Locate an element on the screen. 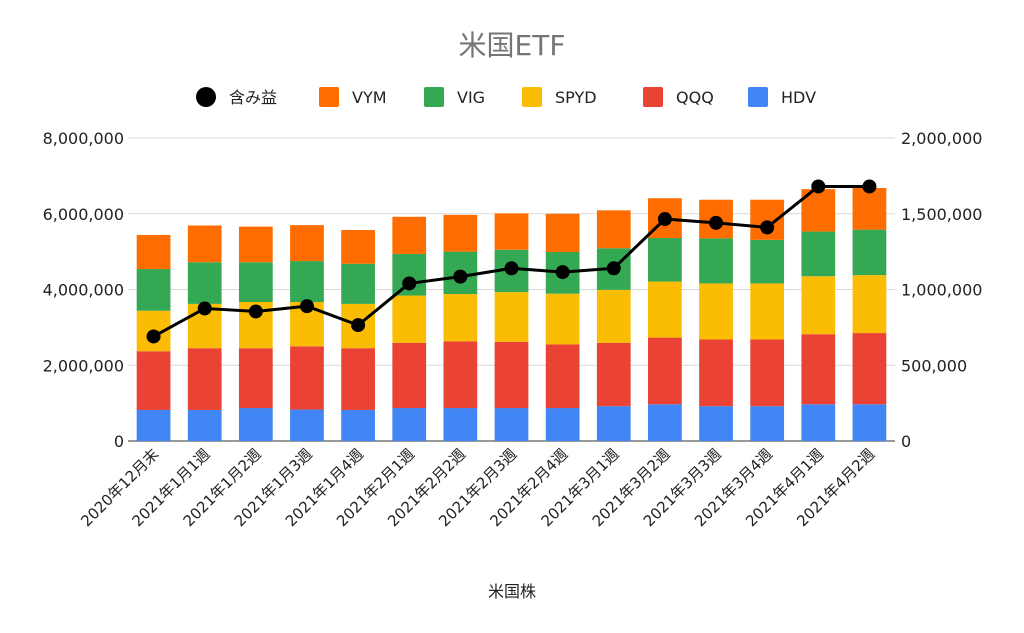 Image resolution: width=1024 pixels, height=633 pixels. y-tick-label-right: 0 is located at coordinates (906, 441).